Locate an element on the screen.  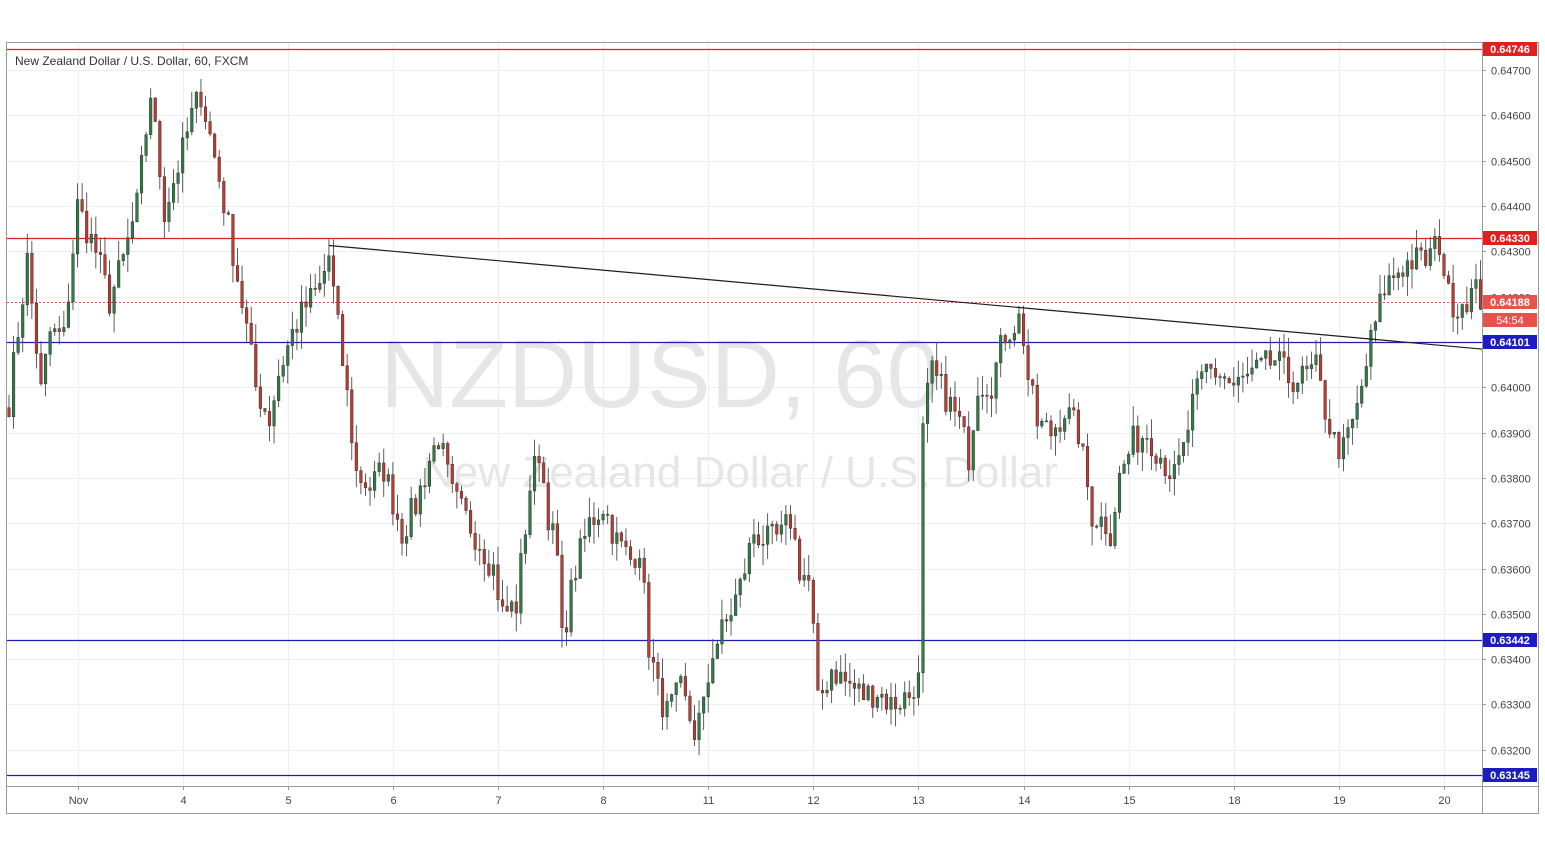
price-tick-label: 0.63300 is located at coordinates (1511, 706).